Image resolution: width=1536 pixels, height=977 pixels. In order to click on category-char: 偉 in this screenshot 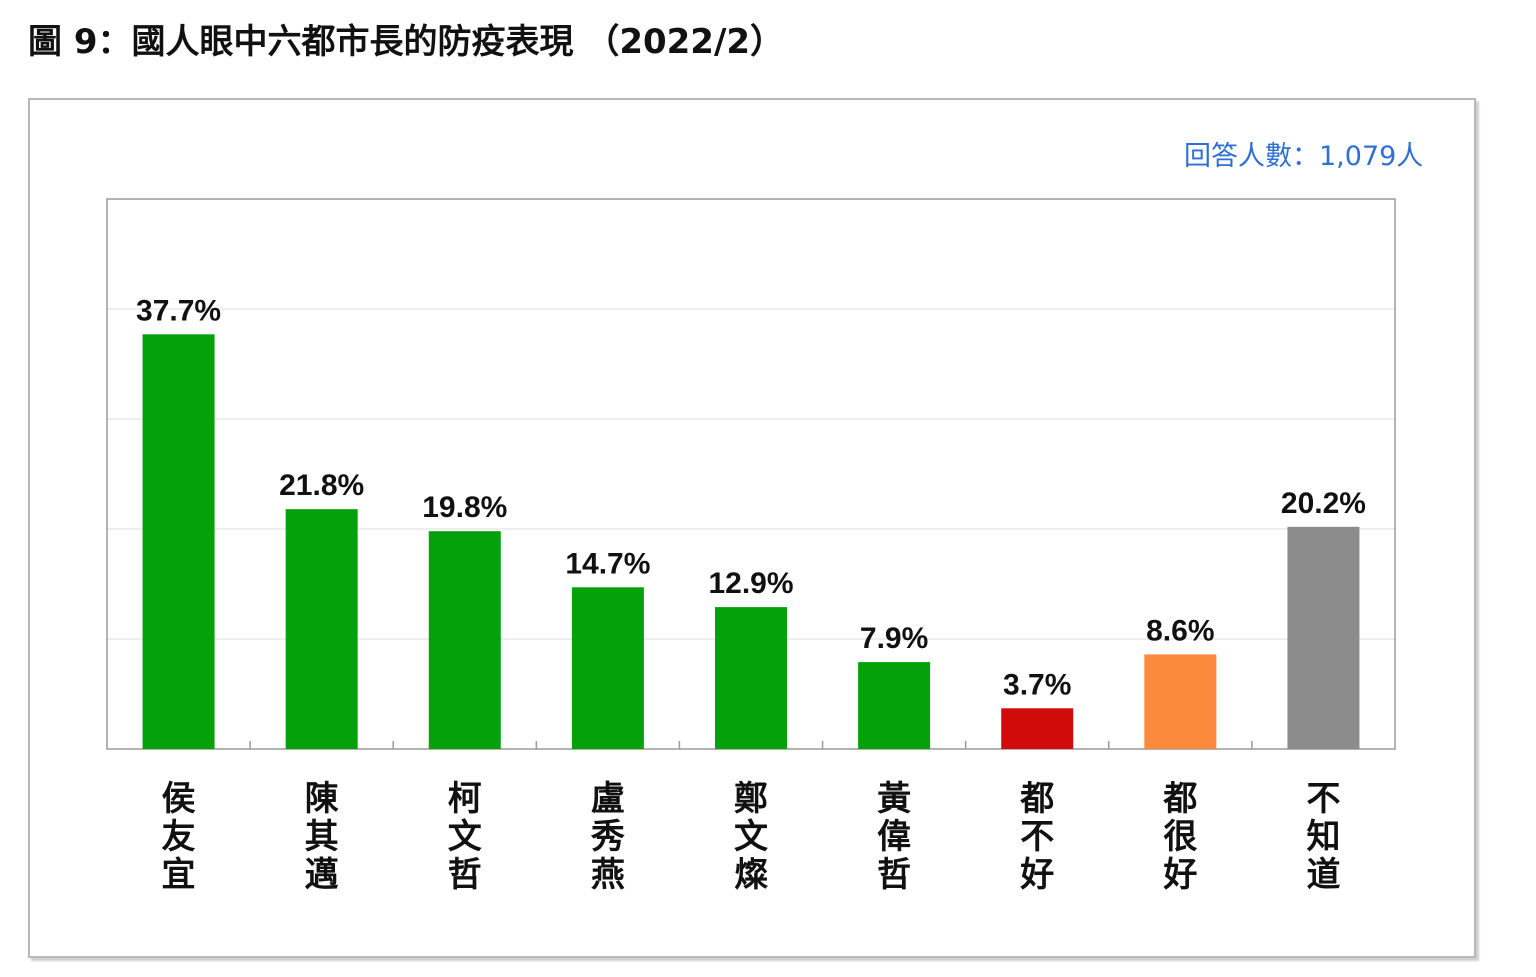, I will do `click(894, 837)`.